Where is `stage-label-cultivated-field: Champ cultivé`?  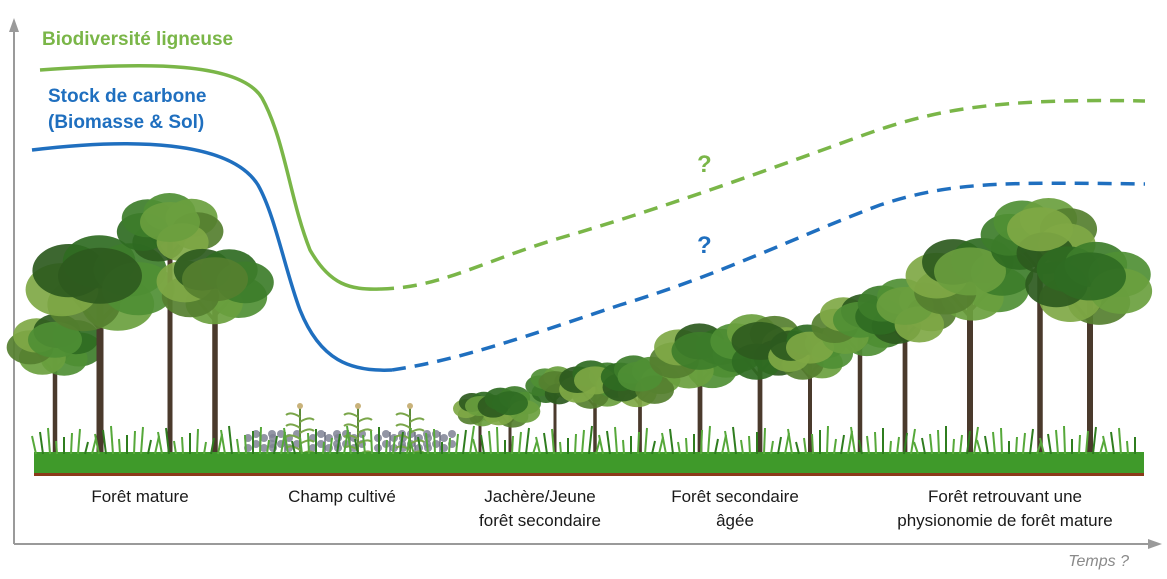 stage-label-cultivated-field: Champ cultivé is located at coordinates (342, 496).